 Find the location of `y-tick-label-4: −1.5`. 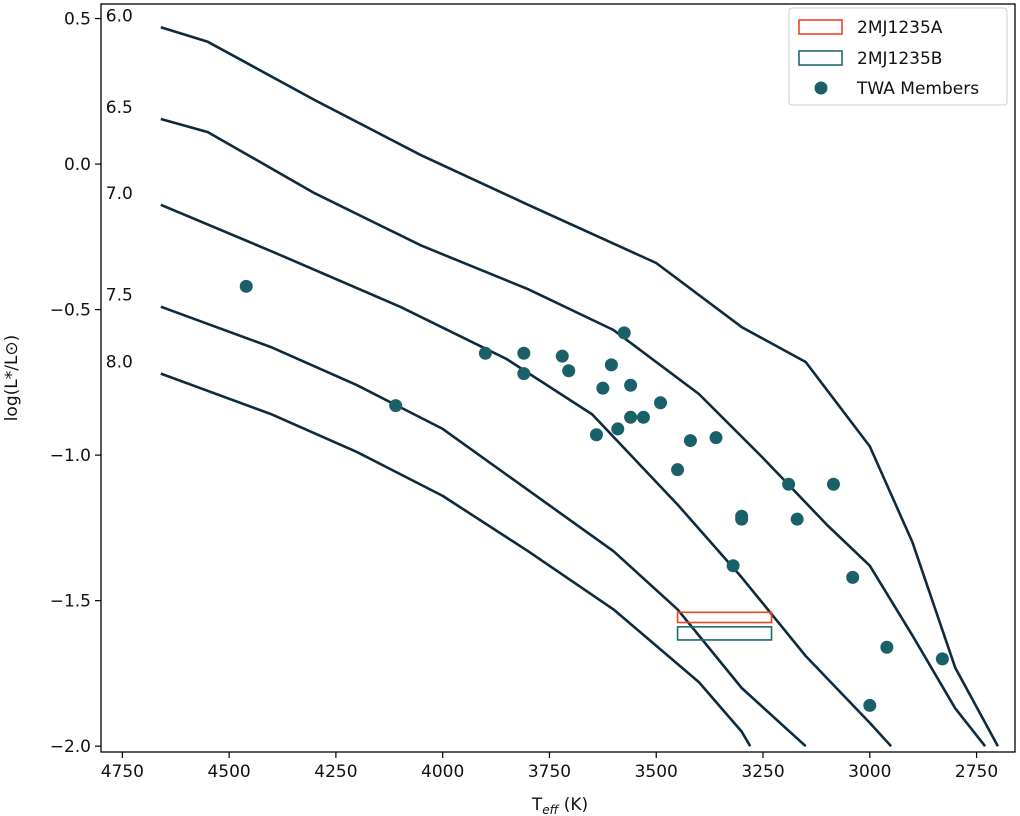

y-tick-label-4: −1.5 is located at coordinates (70, 602).